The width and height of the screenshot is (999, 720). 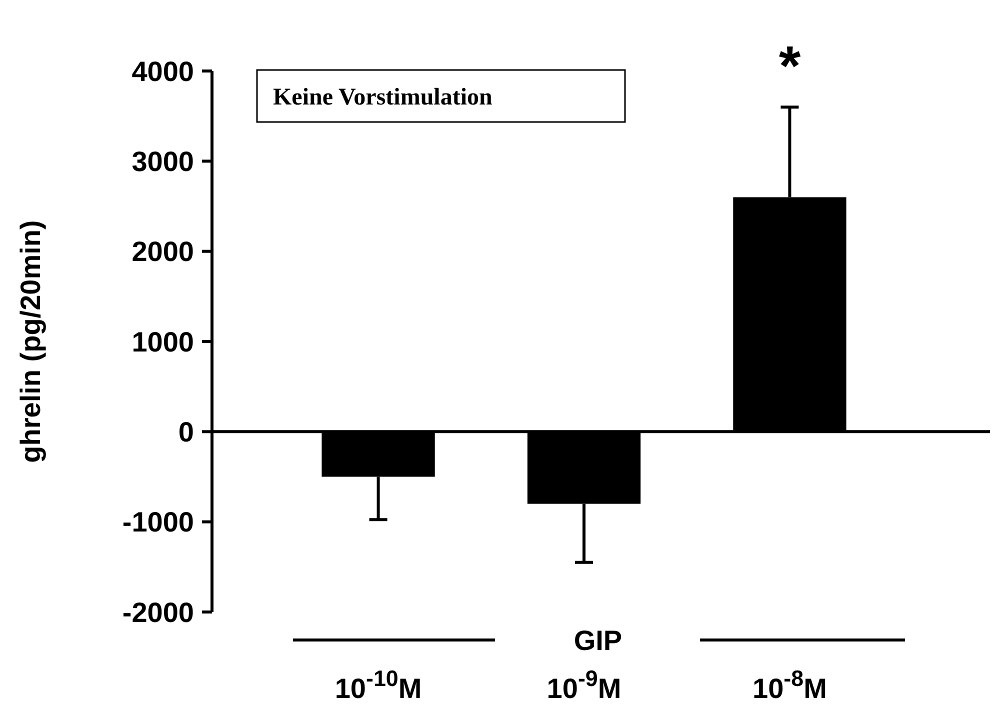 I want to click on y-tick-label: 1000, so click(x=163, y=342).